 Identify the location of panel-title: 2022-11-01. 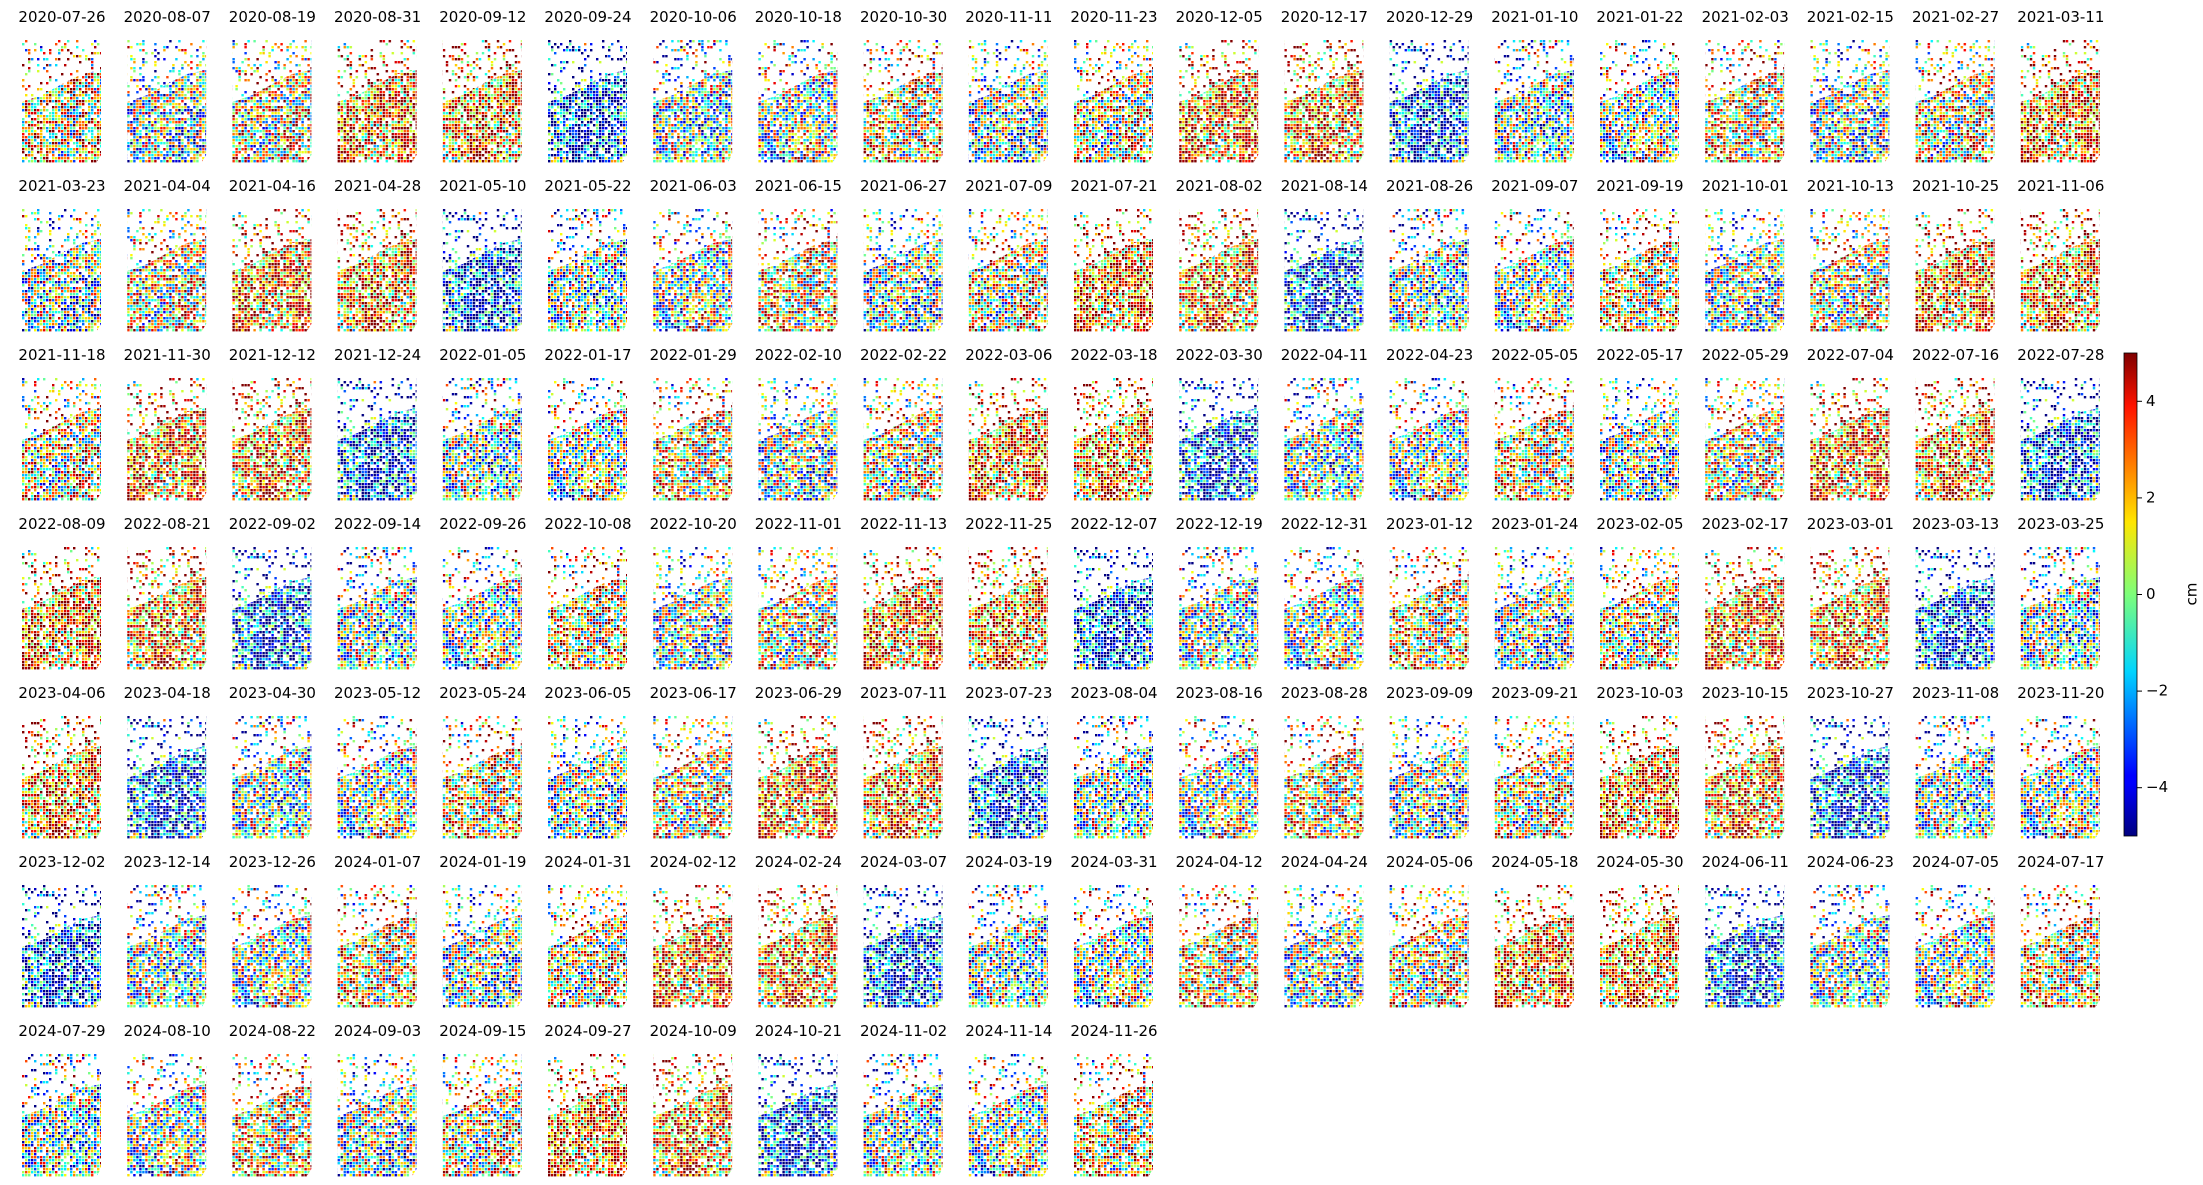
(798, 524).